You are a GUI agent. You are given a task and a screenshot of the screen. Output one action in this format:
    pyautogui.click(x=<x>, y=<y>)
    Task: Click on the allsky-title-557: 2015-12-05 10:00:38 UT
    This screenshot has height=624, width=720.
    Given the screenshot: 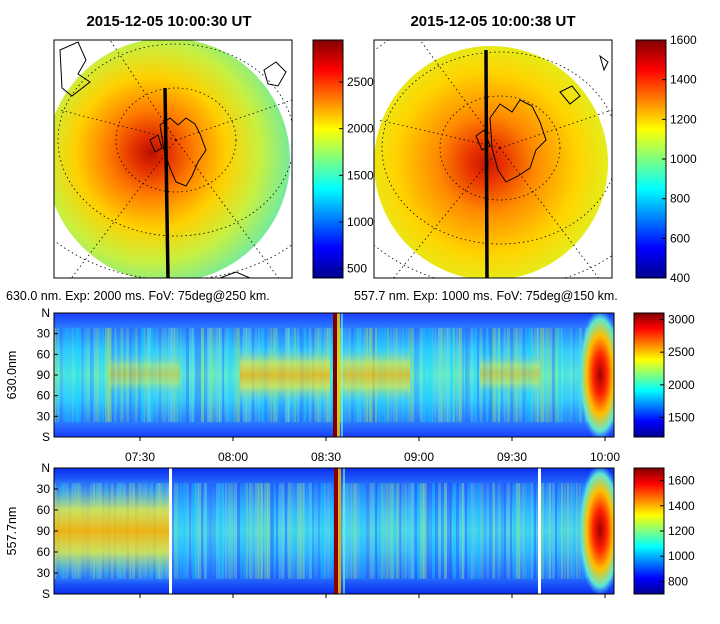 What is the action you would take?
    pyautogui.click(x=492, y=21)
    